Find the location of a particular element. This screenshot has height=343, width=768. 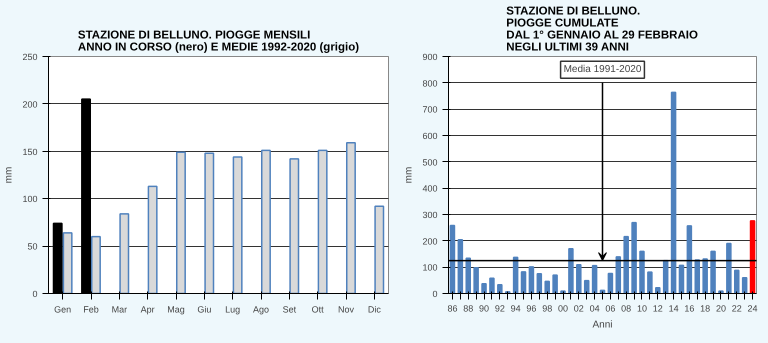

x-tick-label: 00 is located at coordinates (563, 309).